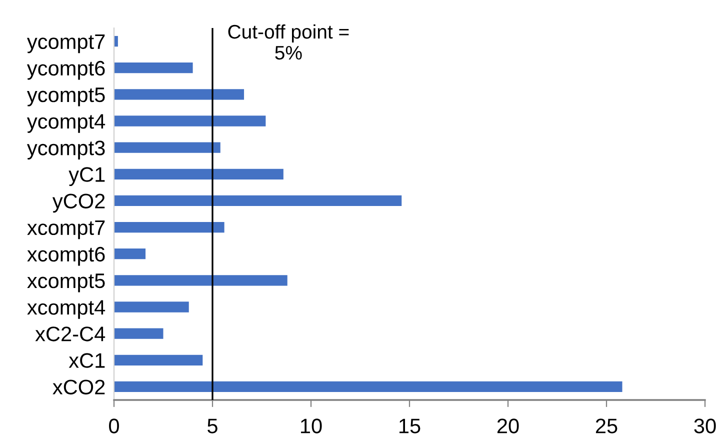 The width and height of the screenshot is (716, 438). What do you see at coordinates (311, 426) in the screenshot?
I see `x-tick-label: 10` at bounding box center [311, 426].